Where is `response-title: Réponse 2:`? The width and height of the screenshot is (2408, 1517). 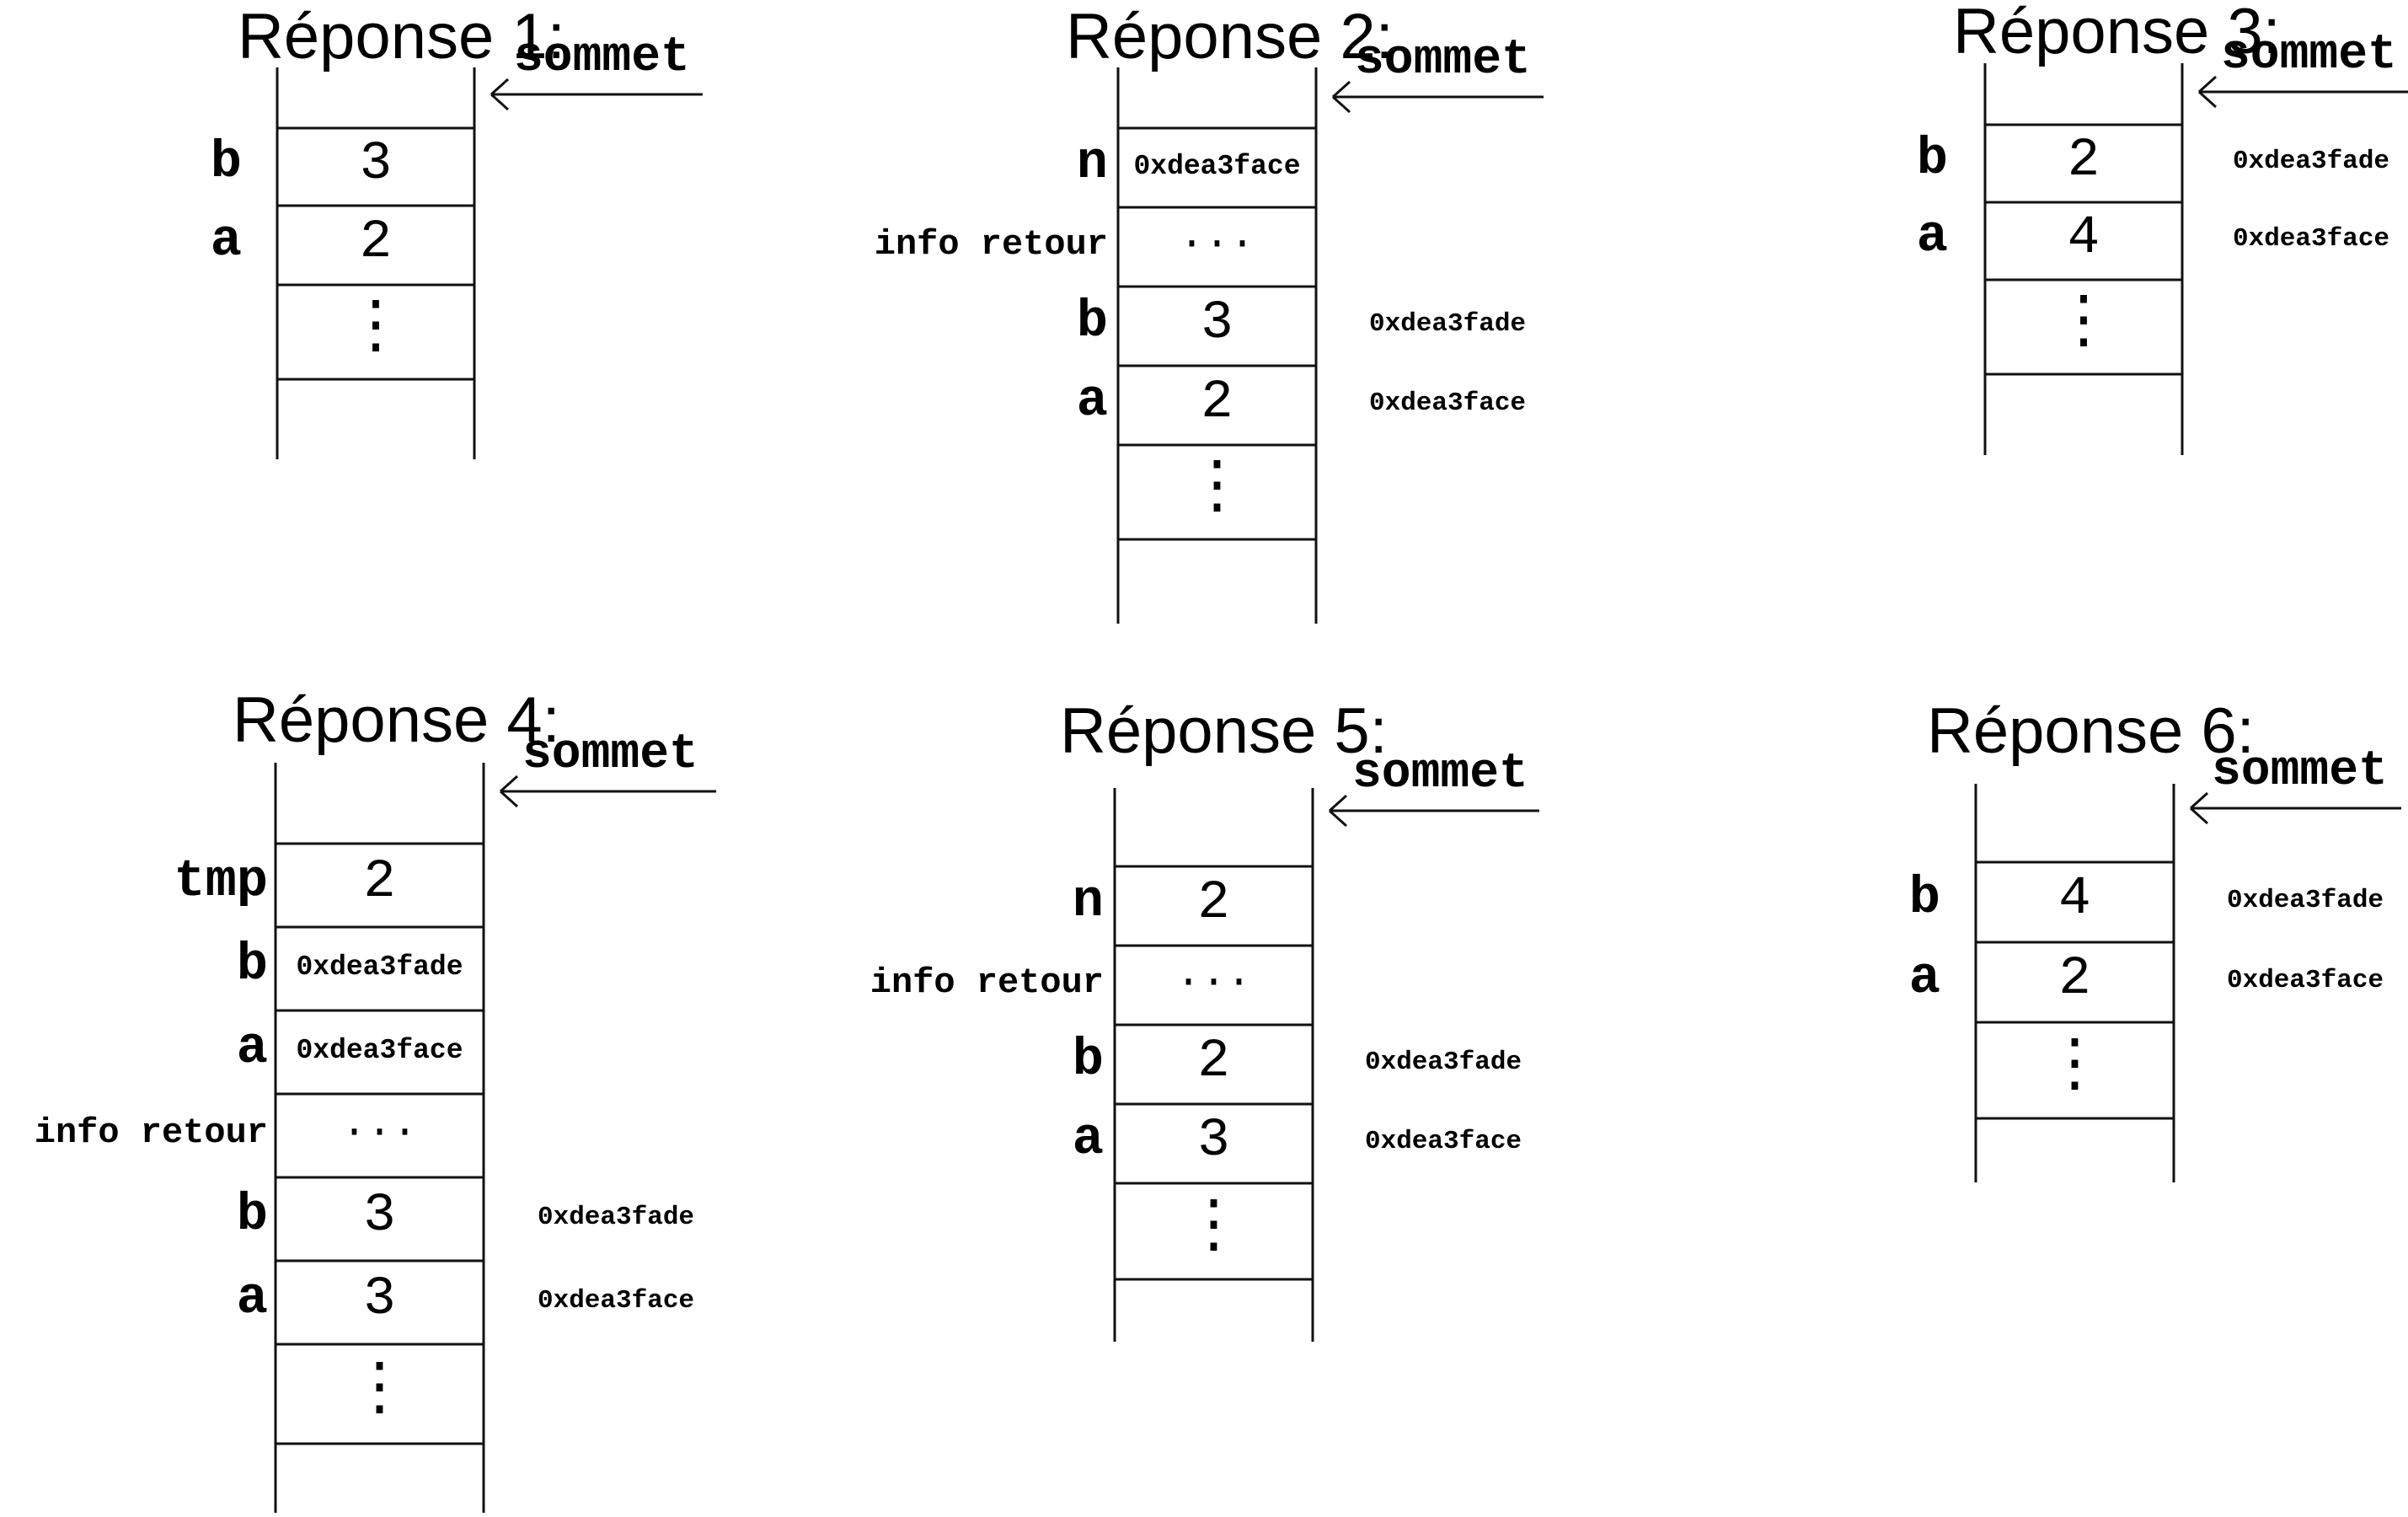
response-title: Réponse 2: is located at coordinates (1230, 36).